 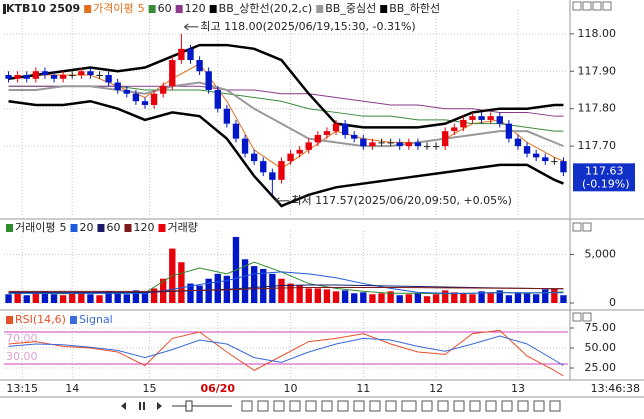 I want to click on x-tick-label: 13:15, so click(x=22, y=388).